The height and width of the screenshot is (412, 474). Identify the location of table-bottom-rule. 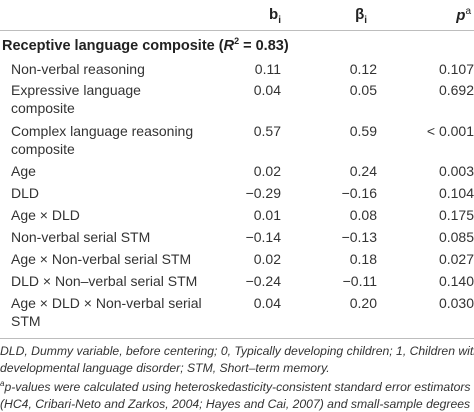
(237, 338).